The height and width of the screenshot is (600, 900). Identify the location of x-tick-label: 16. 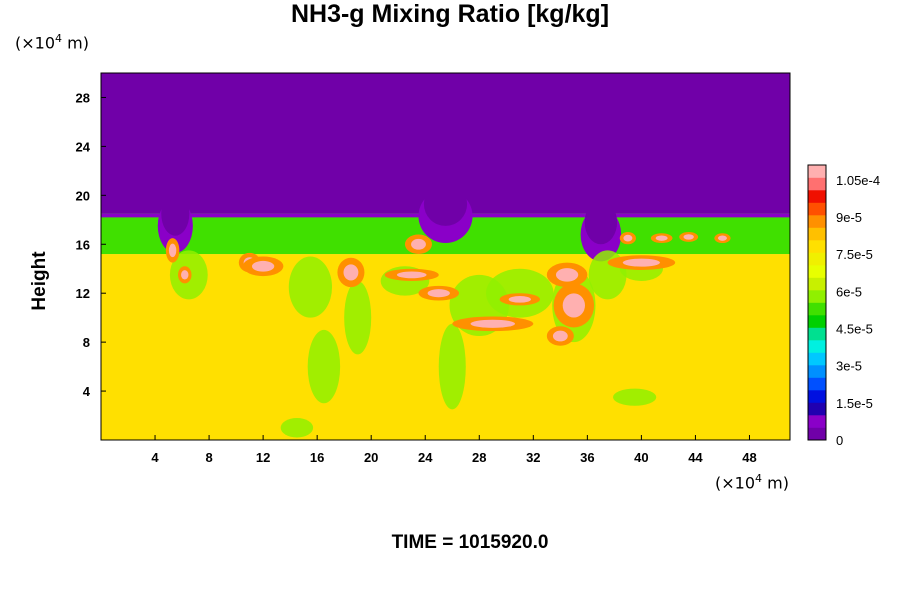
(317, 457).